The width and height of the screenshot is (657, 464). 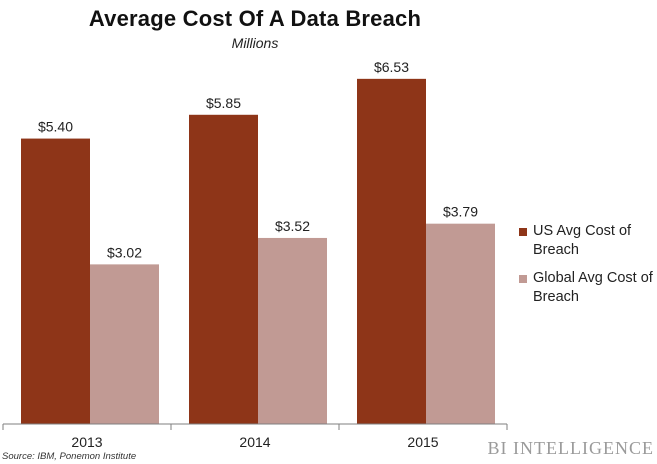 What do you see at coordinates (86, 442) in the screenshot?
I see `x-tick-label-2013: 2013` at bounding box center [86, 442].